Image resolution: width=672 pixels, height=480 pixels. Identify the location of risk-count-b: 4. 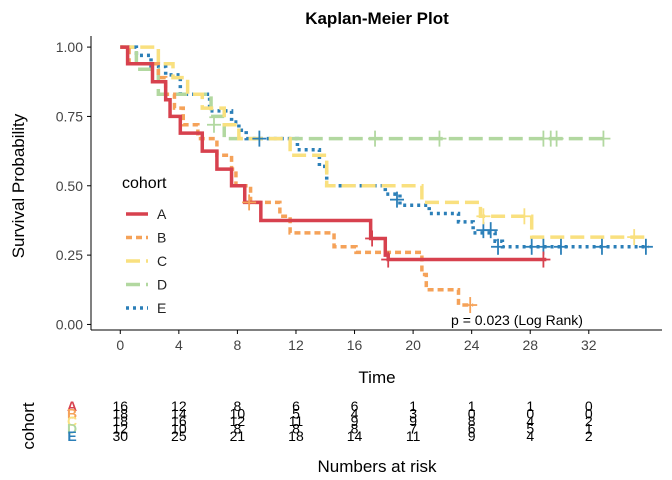
(355, 414).